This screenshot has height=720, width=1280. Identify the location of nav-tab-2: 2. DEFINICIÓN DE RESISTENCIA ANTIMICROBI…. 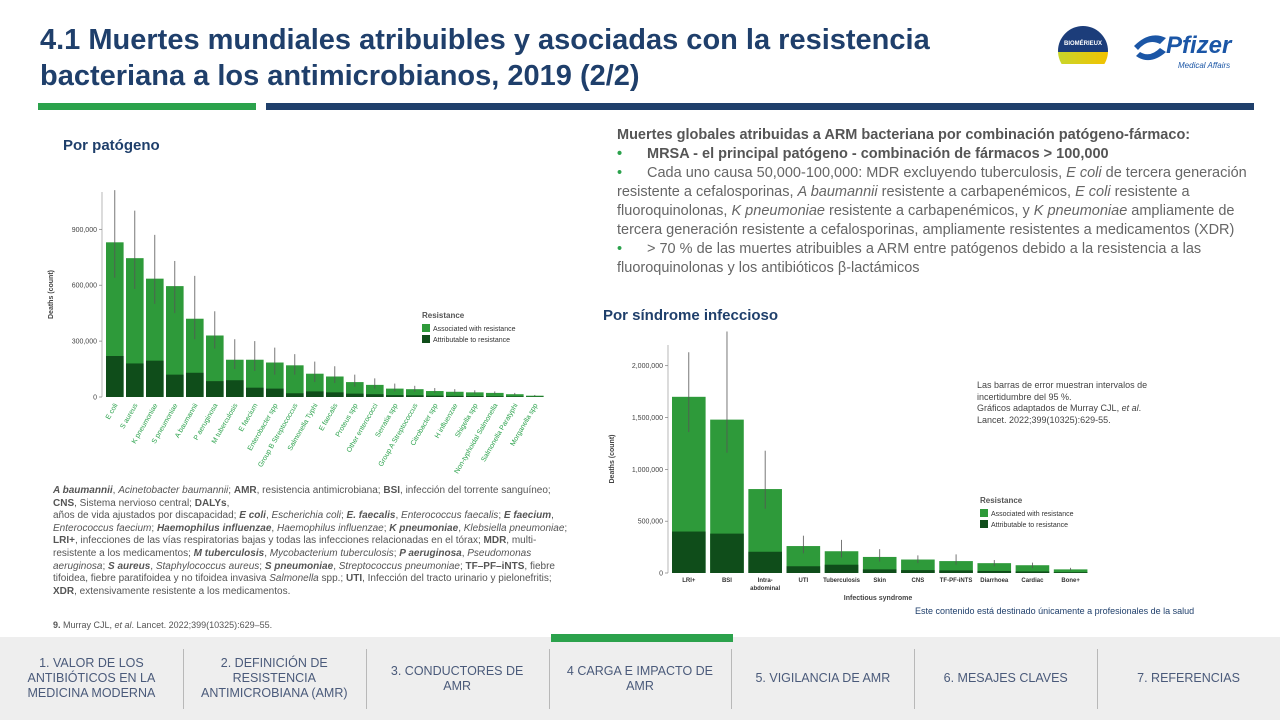
(274, 678).